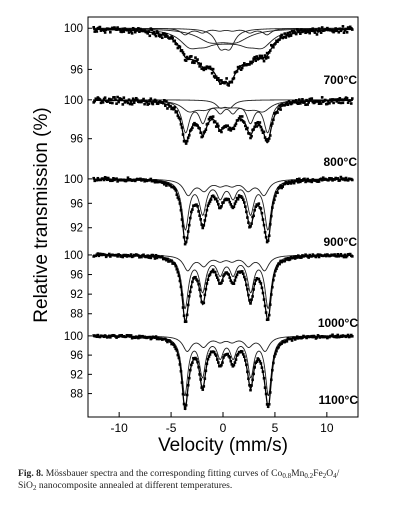 This screenshot has width=401, height=514. I want to click on temperature-label: 1100°C, so click(339, 400).